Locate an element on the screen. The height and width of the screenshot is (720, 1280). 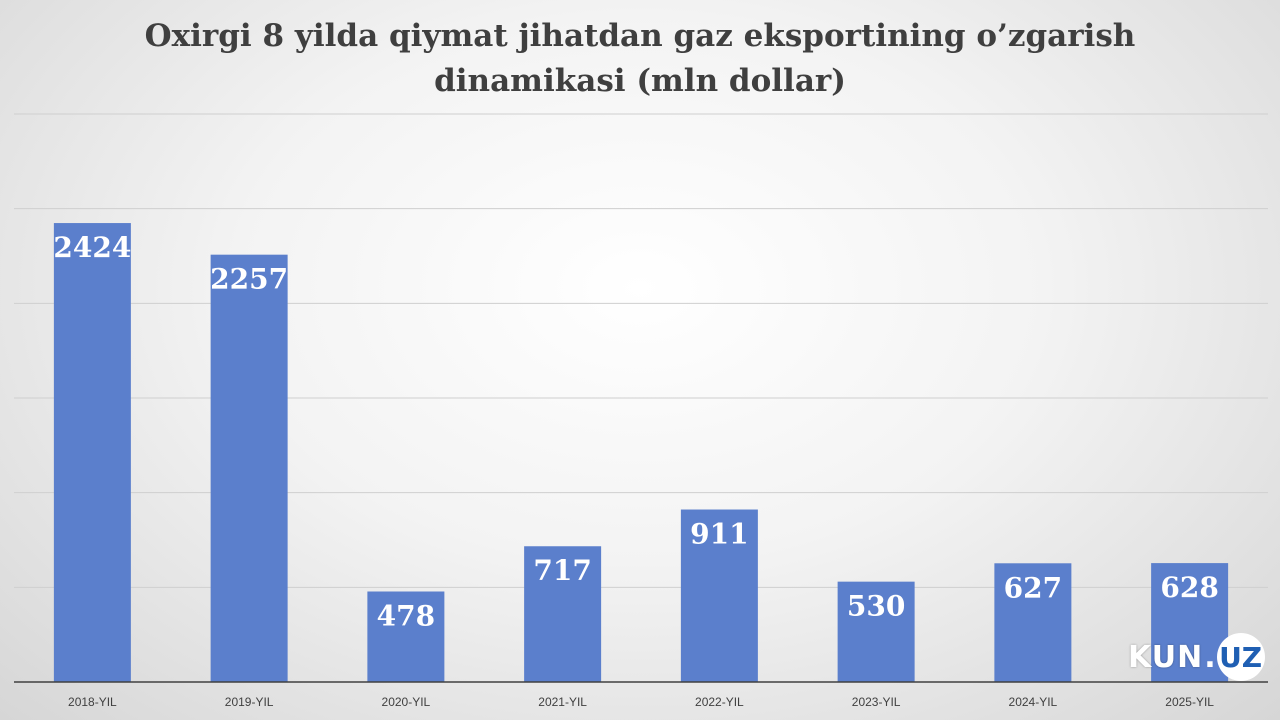
data-label-2021-yil: 717 is located at coordinates (562, 570).